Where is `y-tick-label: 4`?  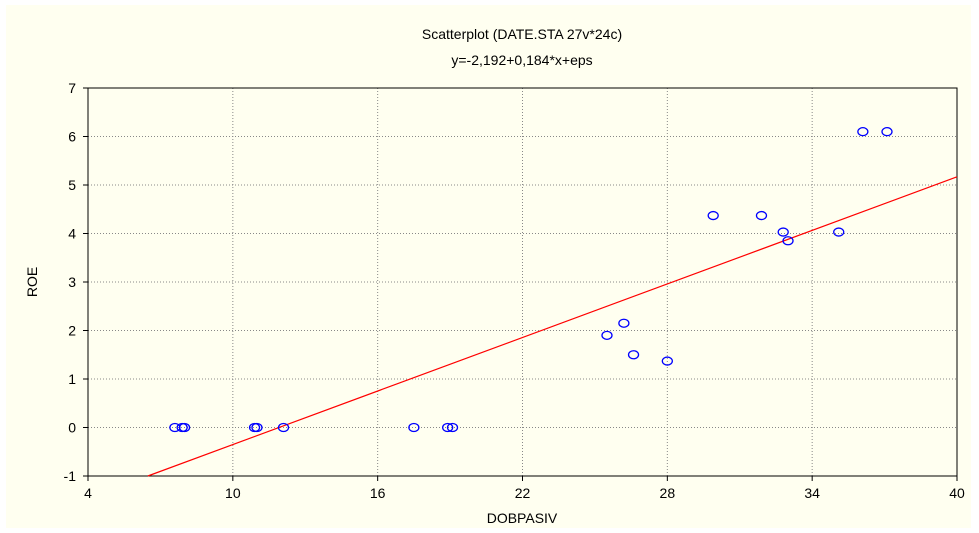 y-tick-label: 4 is located at coordinates (72, 234).